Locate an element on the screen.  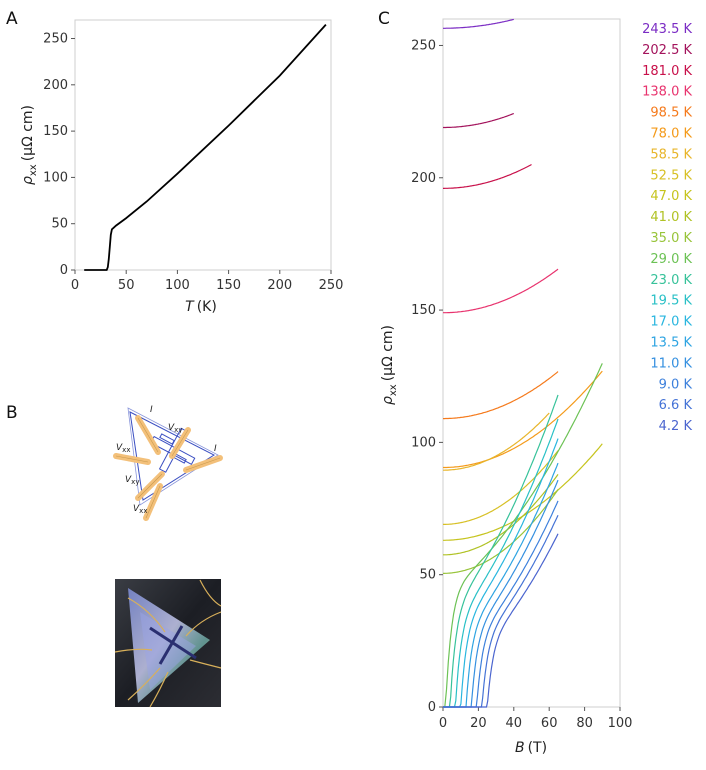
chart-a-ytick-label: 200 is located at coordinates (55, 85).